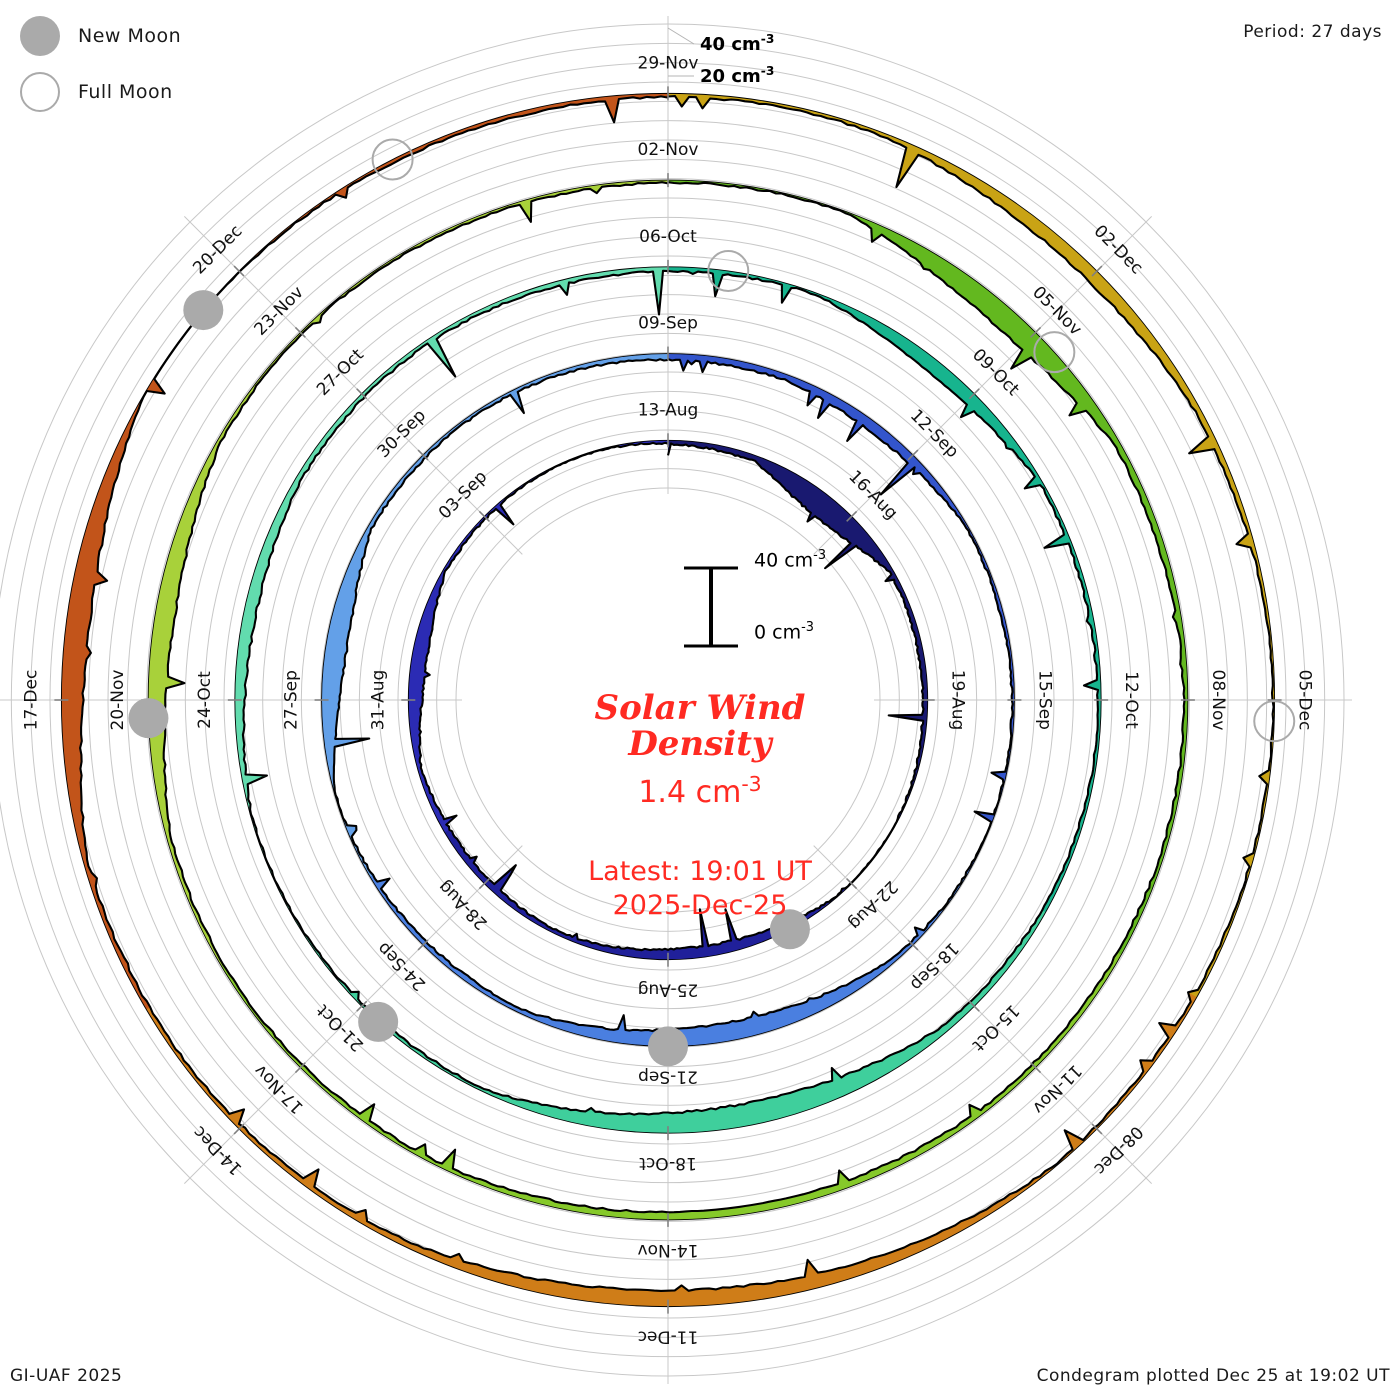 The image size is (1400, 1400). I want to click on credit-label: GI-UAF 2025, so click(66, 1376).